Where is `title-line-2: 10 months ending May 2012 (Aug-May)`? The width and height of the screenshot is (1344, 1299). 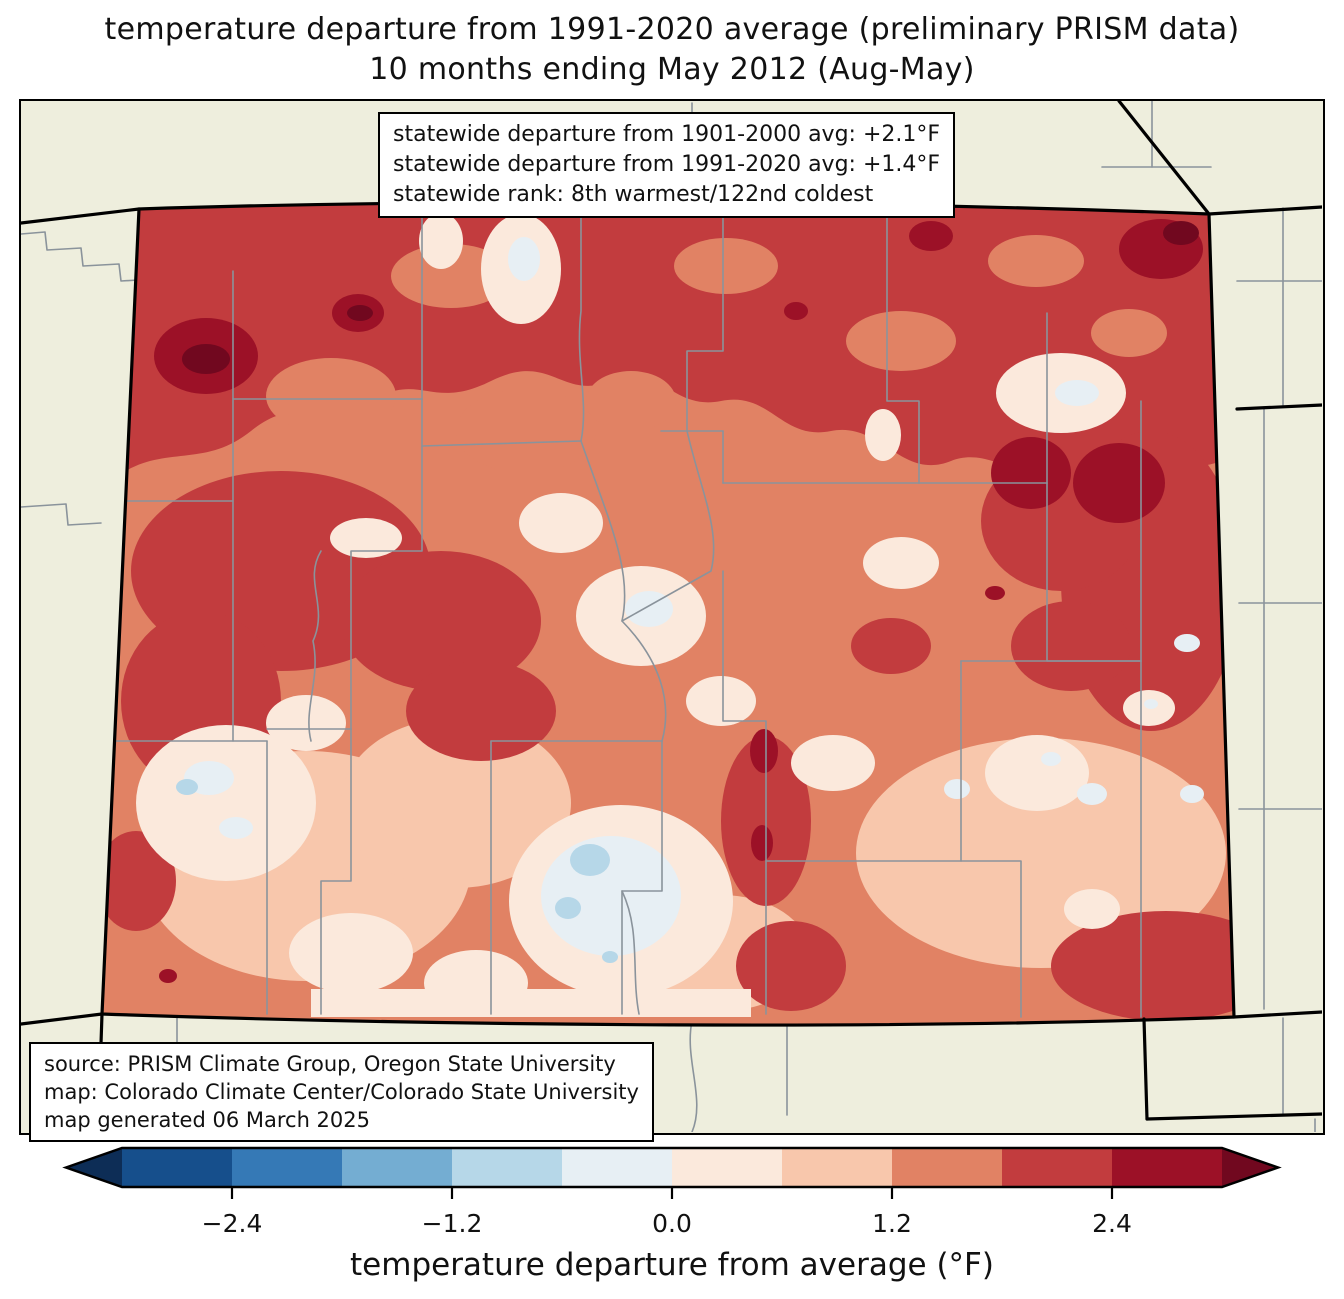 title-line-2: 10 months ending May 2012 (Aug-May) is located at coordinates (672, 69).